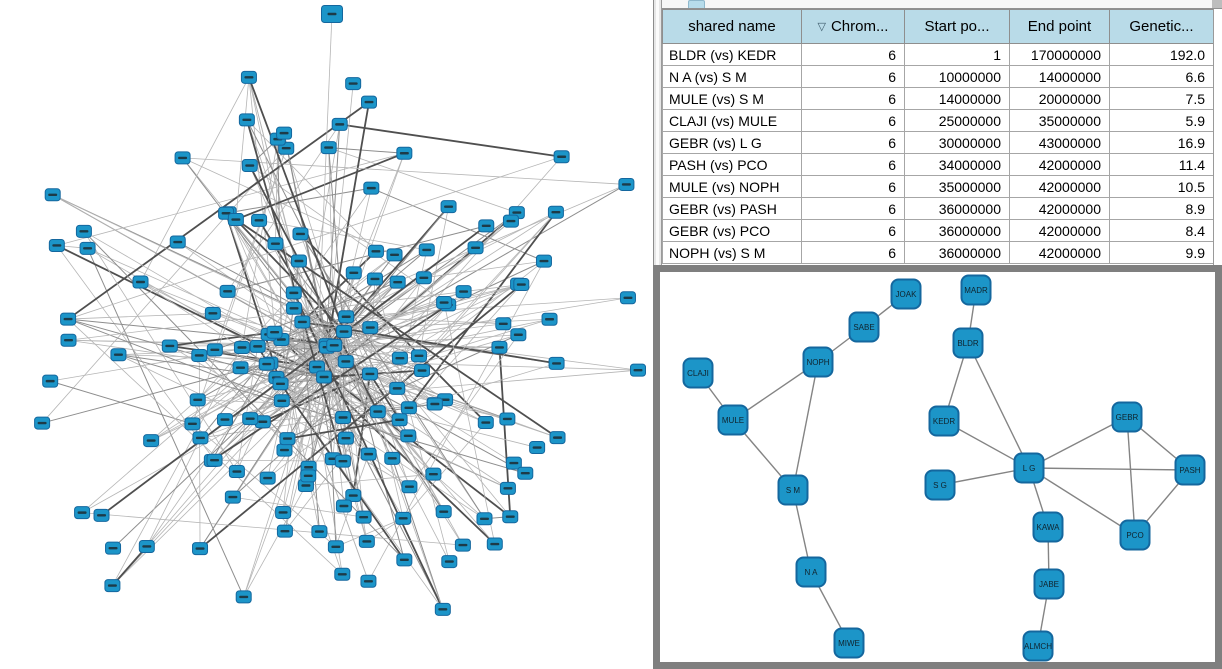  What do you see at coordinates (944, 421) in the screenshot?
I see `detail-node-KEDR` at bounding box center [944, 421].